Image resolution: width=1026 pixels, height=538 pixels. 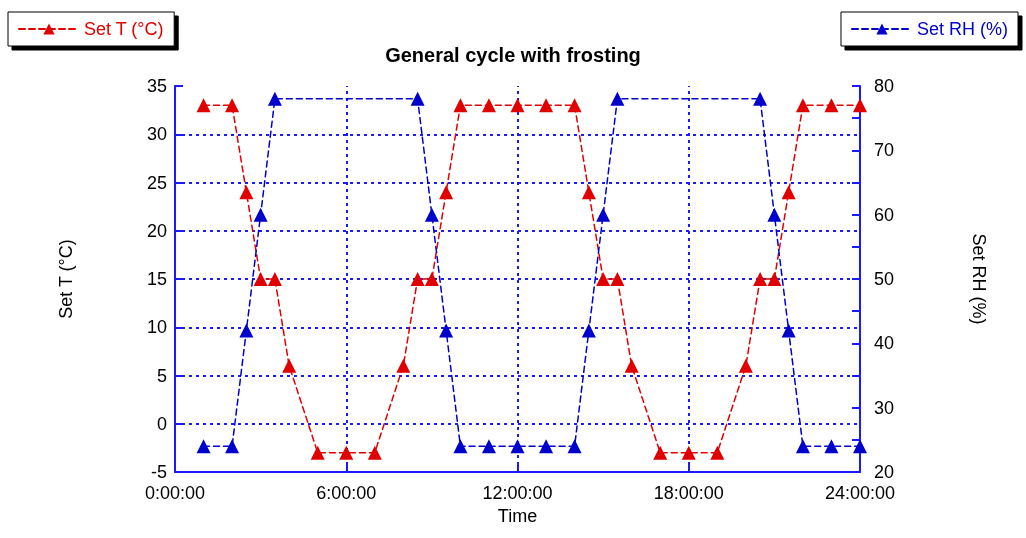 I want to click on y-tick-label: 30, so click(x=156, y=134).